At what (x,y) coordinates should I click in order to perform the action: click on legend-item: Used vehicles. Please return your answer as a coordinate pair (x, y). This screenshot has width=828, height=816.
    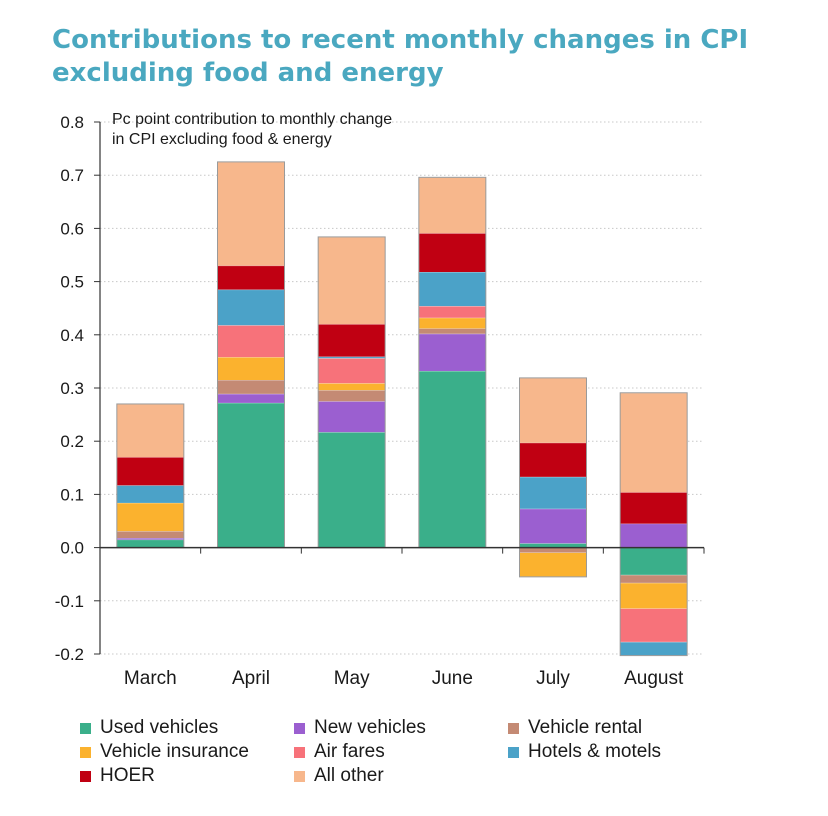
    Looking at the image, I should click on (149, 728).